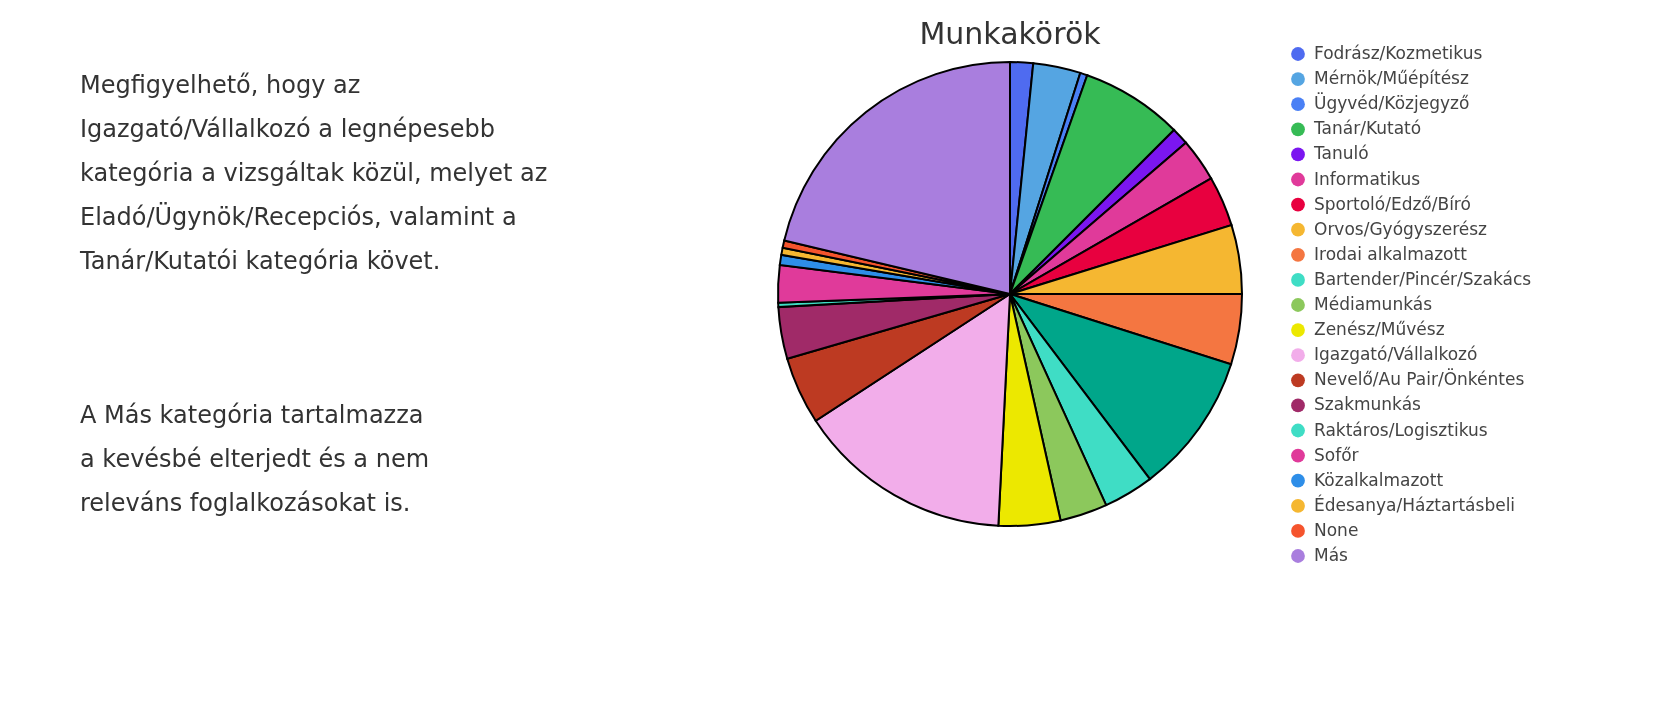 The width and height of the screenshot is (1672, 724). What do you see at coordinates (1392, 103) in the screenshot?
I see `legend-label: Ügyvéd/Közjegyző` at bounding box center [1392, 103].